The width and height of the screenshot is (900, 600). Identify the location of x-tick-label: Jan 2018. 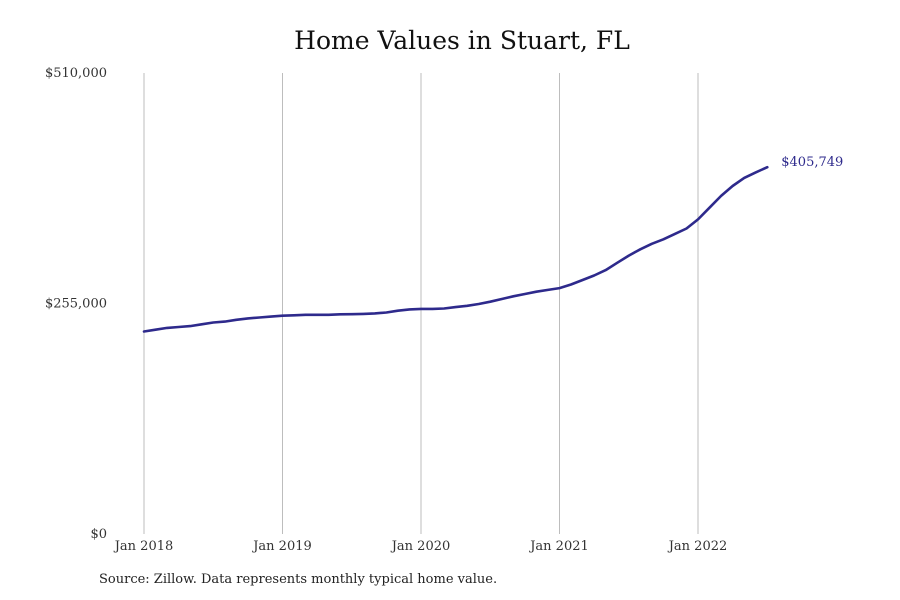
(143, 546).